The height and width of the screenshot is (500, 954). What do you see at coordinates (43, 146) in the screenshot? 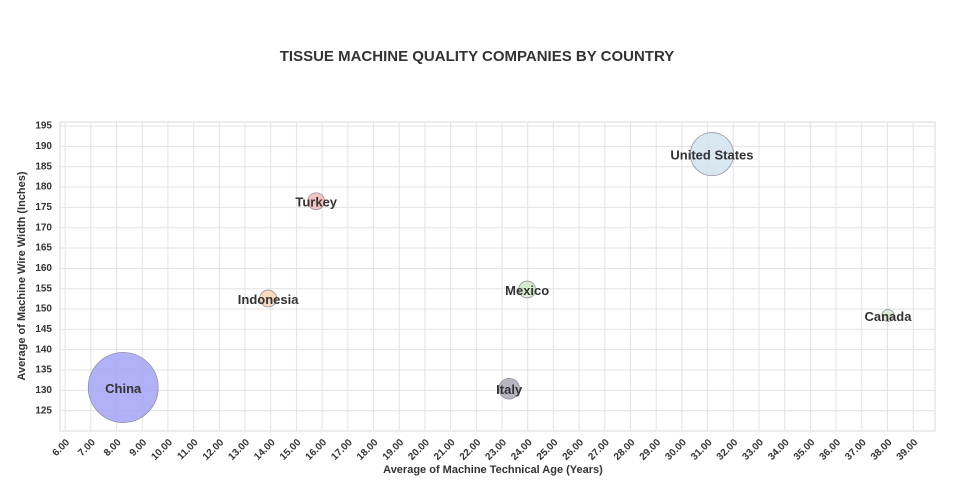
I see `y-tick-label: 190` at bounding box center [43, 146].